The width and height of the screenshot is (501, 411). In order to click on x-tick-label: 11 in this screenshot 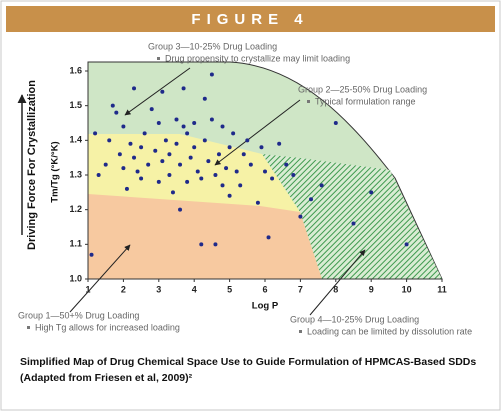, I will do `click(442, 289)`.